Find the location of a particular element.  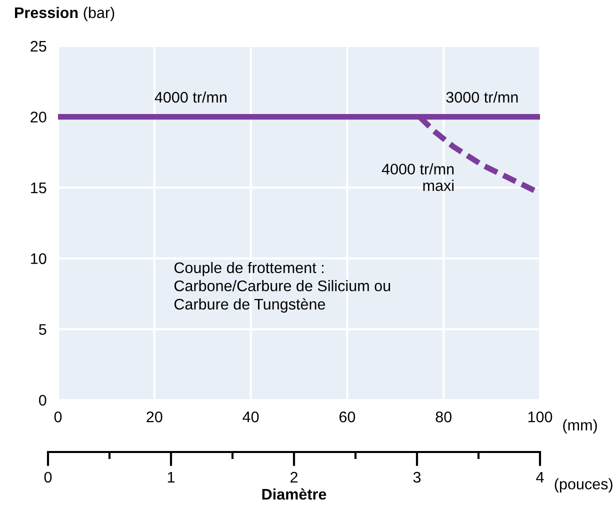

y-tick-label: 25 is located at coordinates (38, 46).